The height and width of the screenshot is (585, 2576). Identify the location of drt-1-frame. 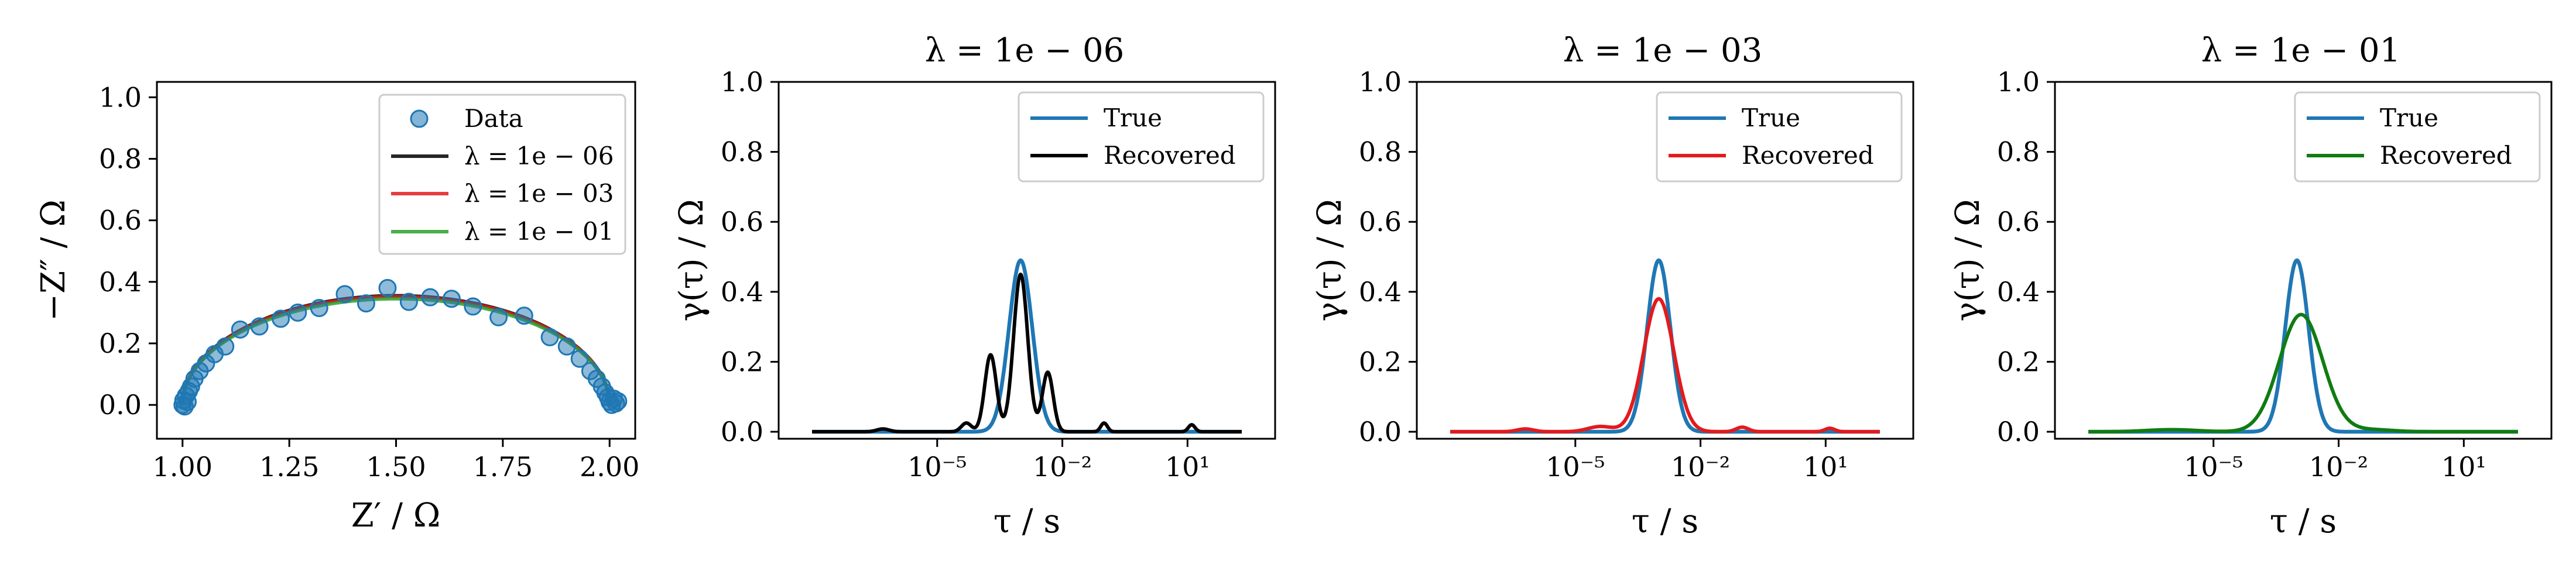
(1026, 260).